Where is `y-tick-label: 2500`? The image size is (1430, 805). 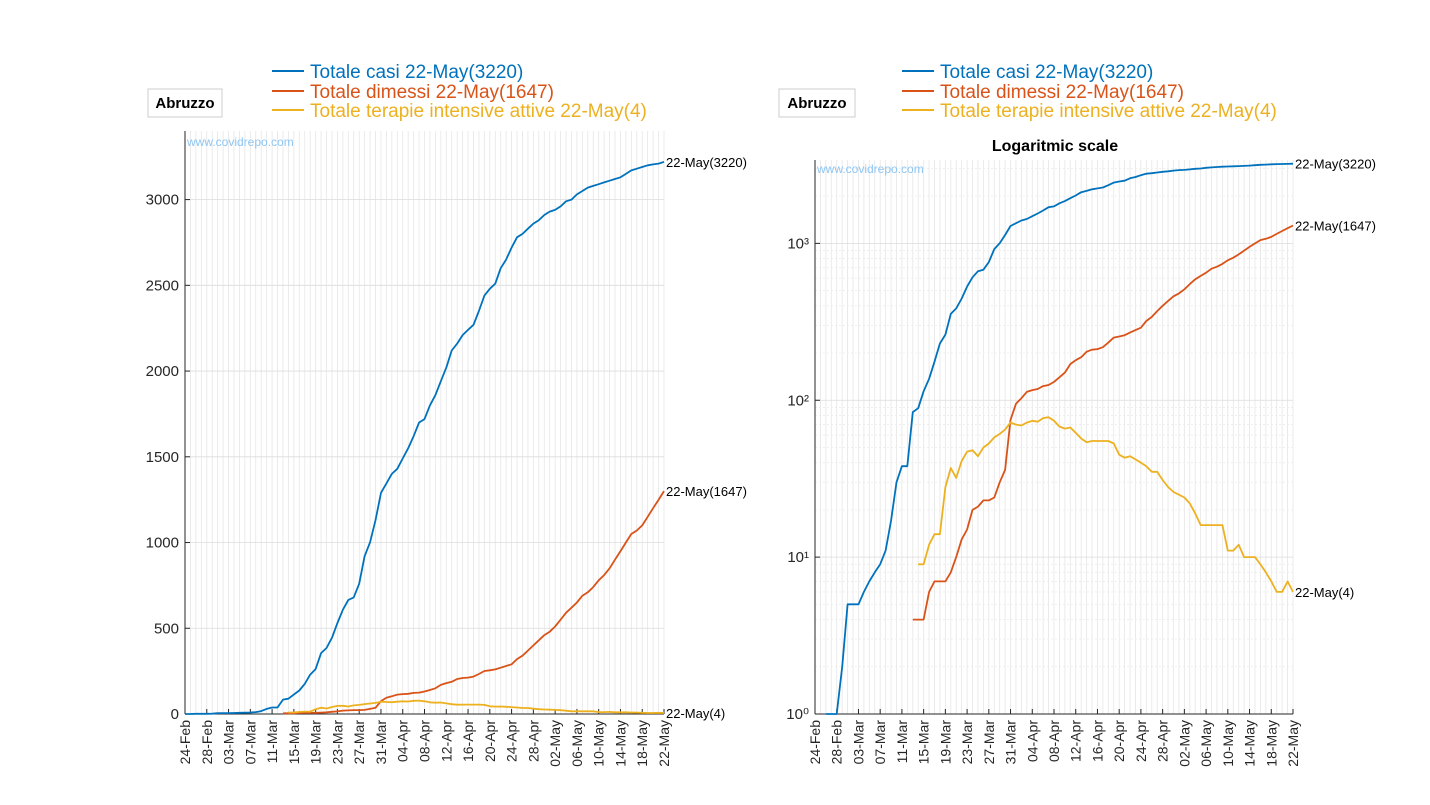 y-tick-label: 2500 is located at coordinates (162, 285).